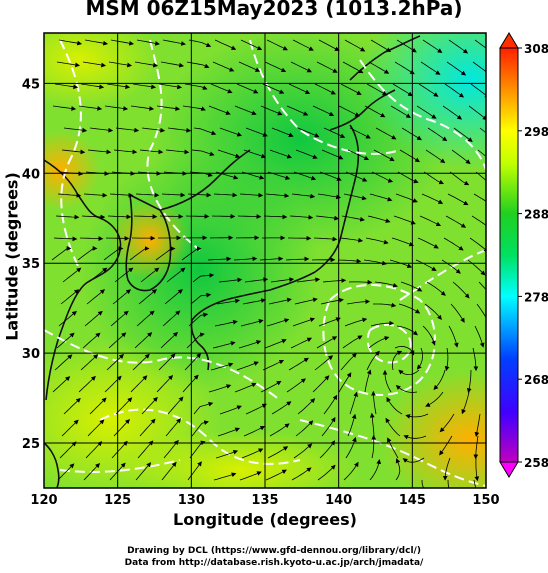 This screenshot has height=573, width=548. Describe the element at coordinates (117, 500) in the screenshot. I see `x-tick-label: 125` at that location.